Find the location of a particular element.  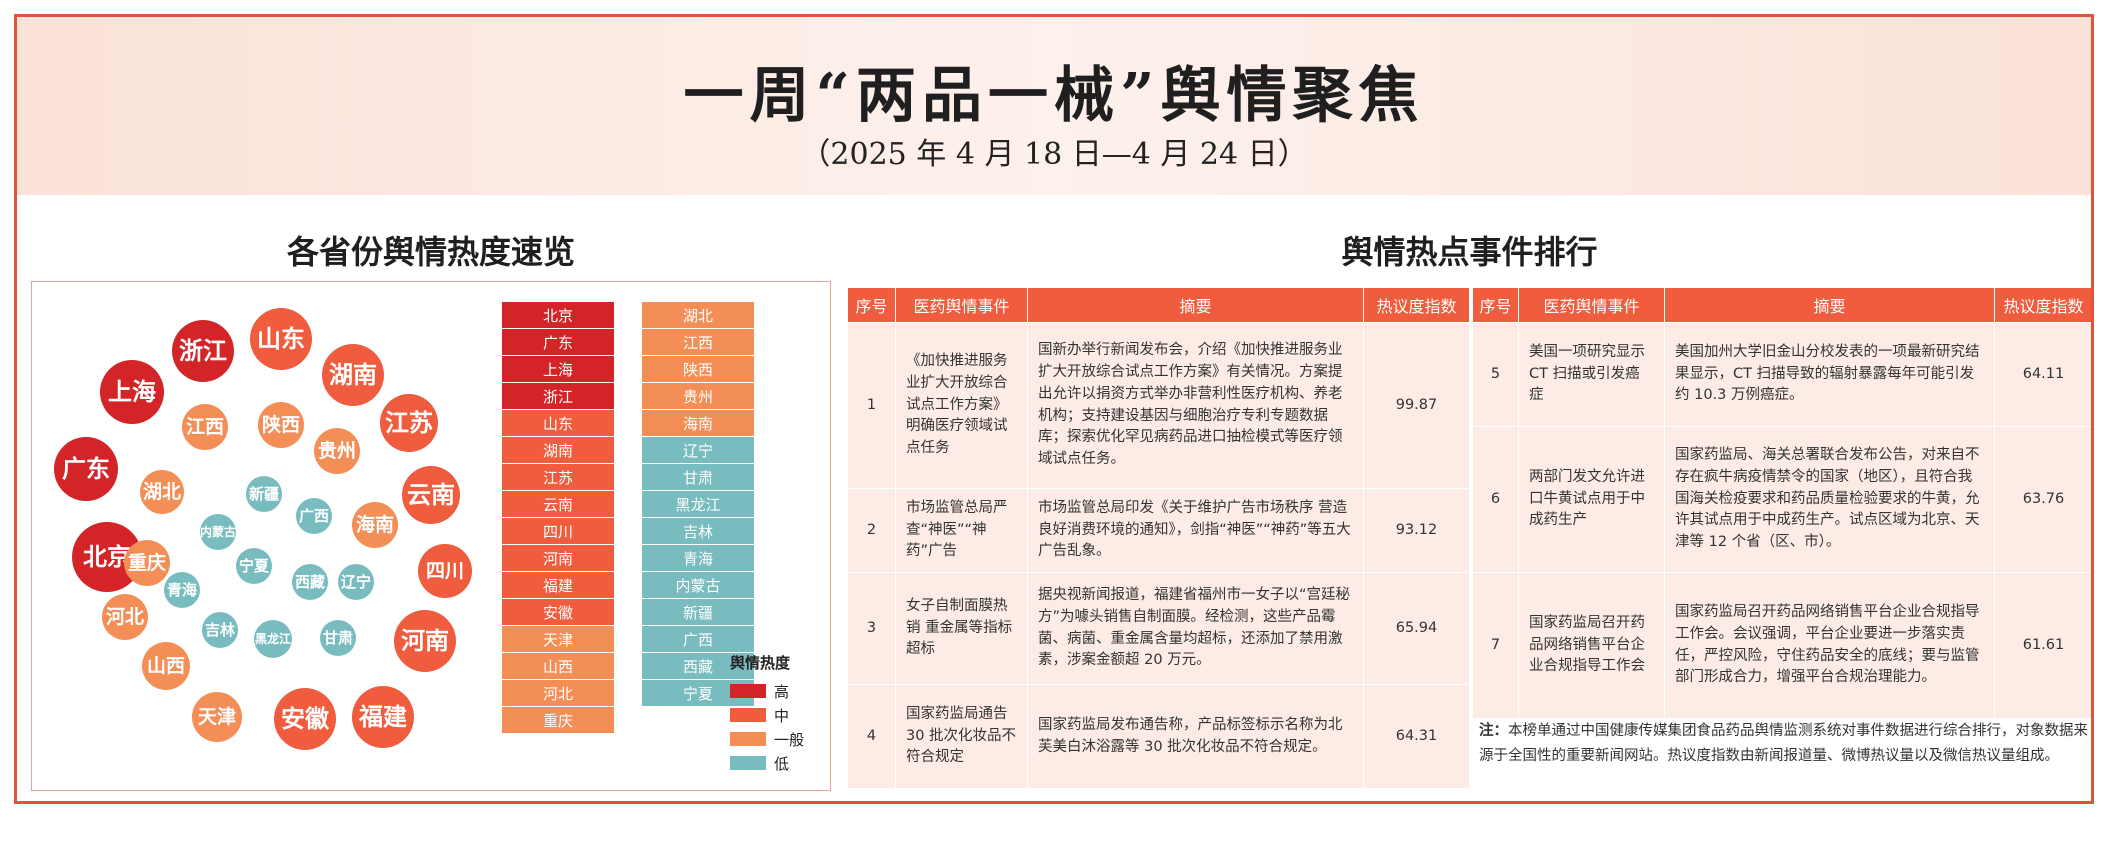

province-list-item: 浙江 is located at coordinates (558, 396).